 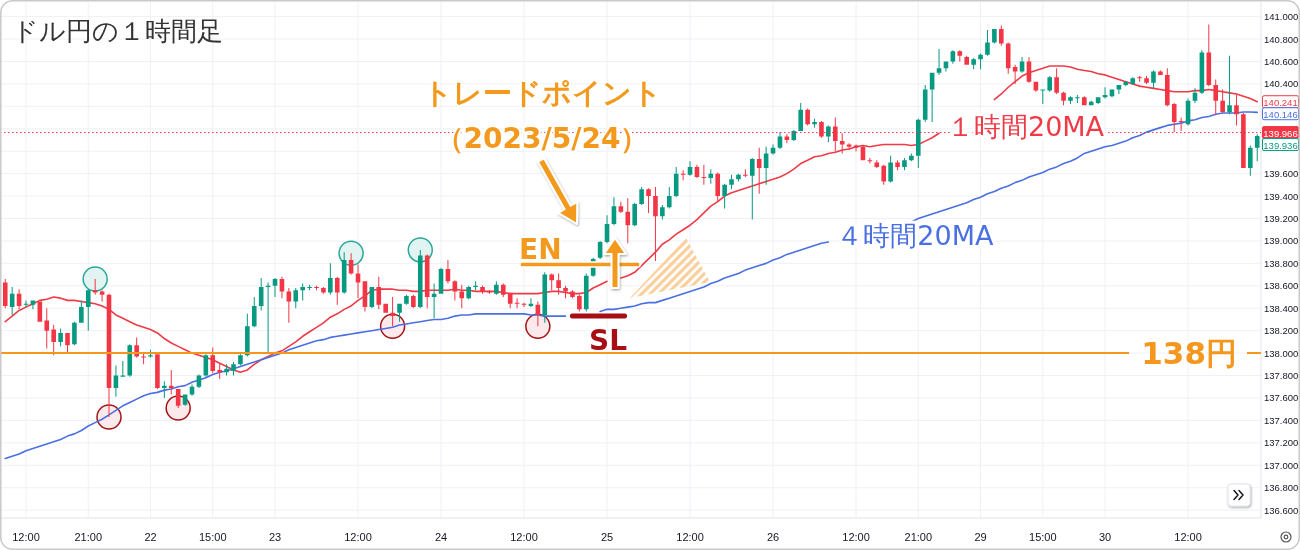 What do you see at coordinates (1281, 241) in the screenshot?
I see `y-tick-label: 139.000` at bounding box center [1281, 241].